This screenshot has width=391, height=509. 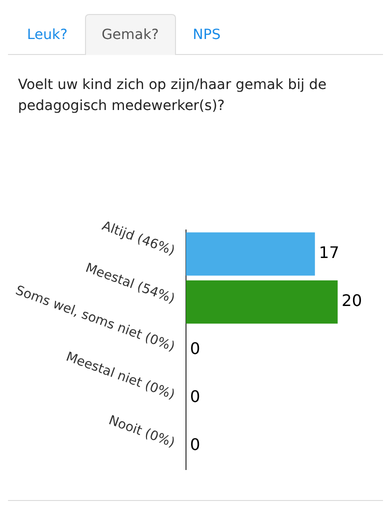 What do you see at coordinates (138, 238) in the screenshot?
I see `y-tick-label: Altijd (46%)` at bounding box center [138, 238].